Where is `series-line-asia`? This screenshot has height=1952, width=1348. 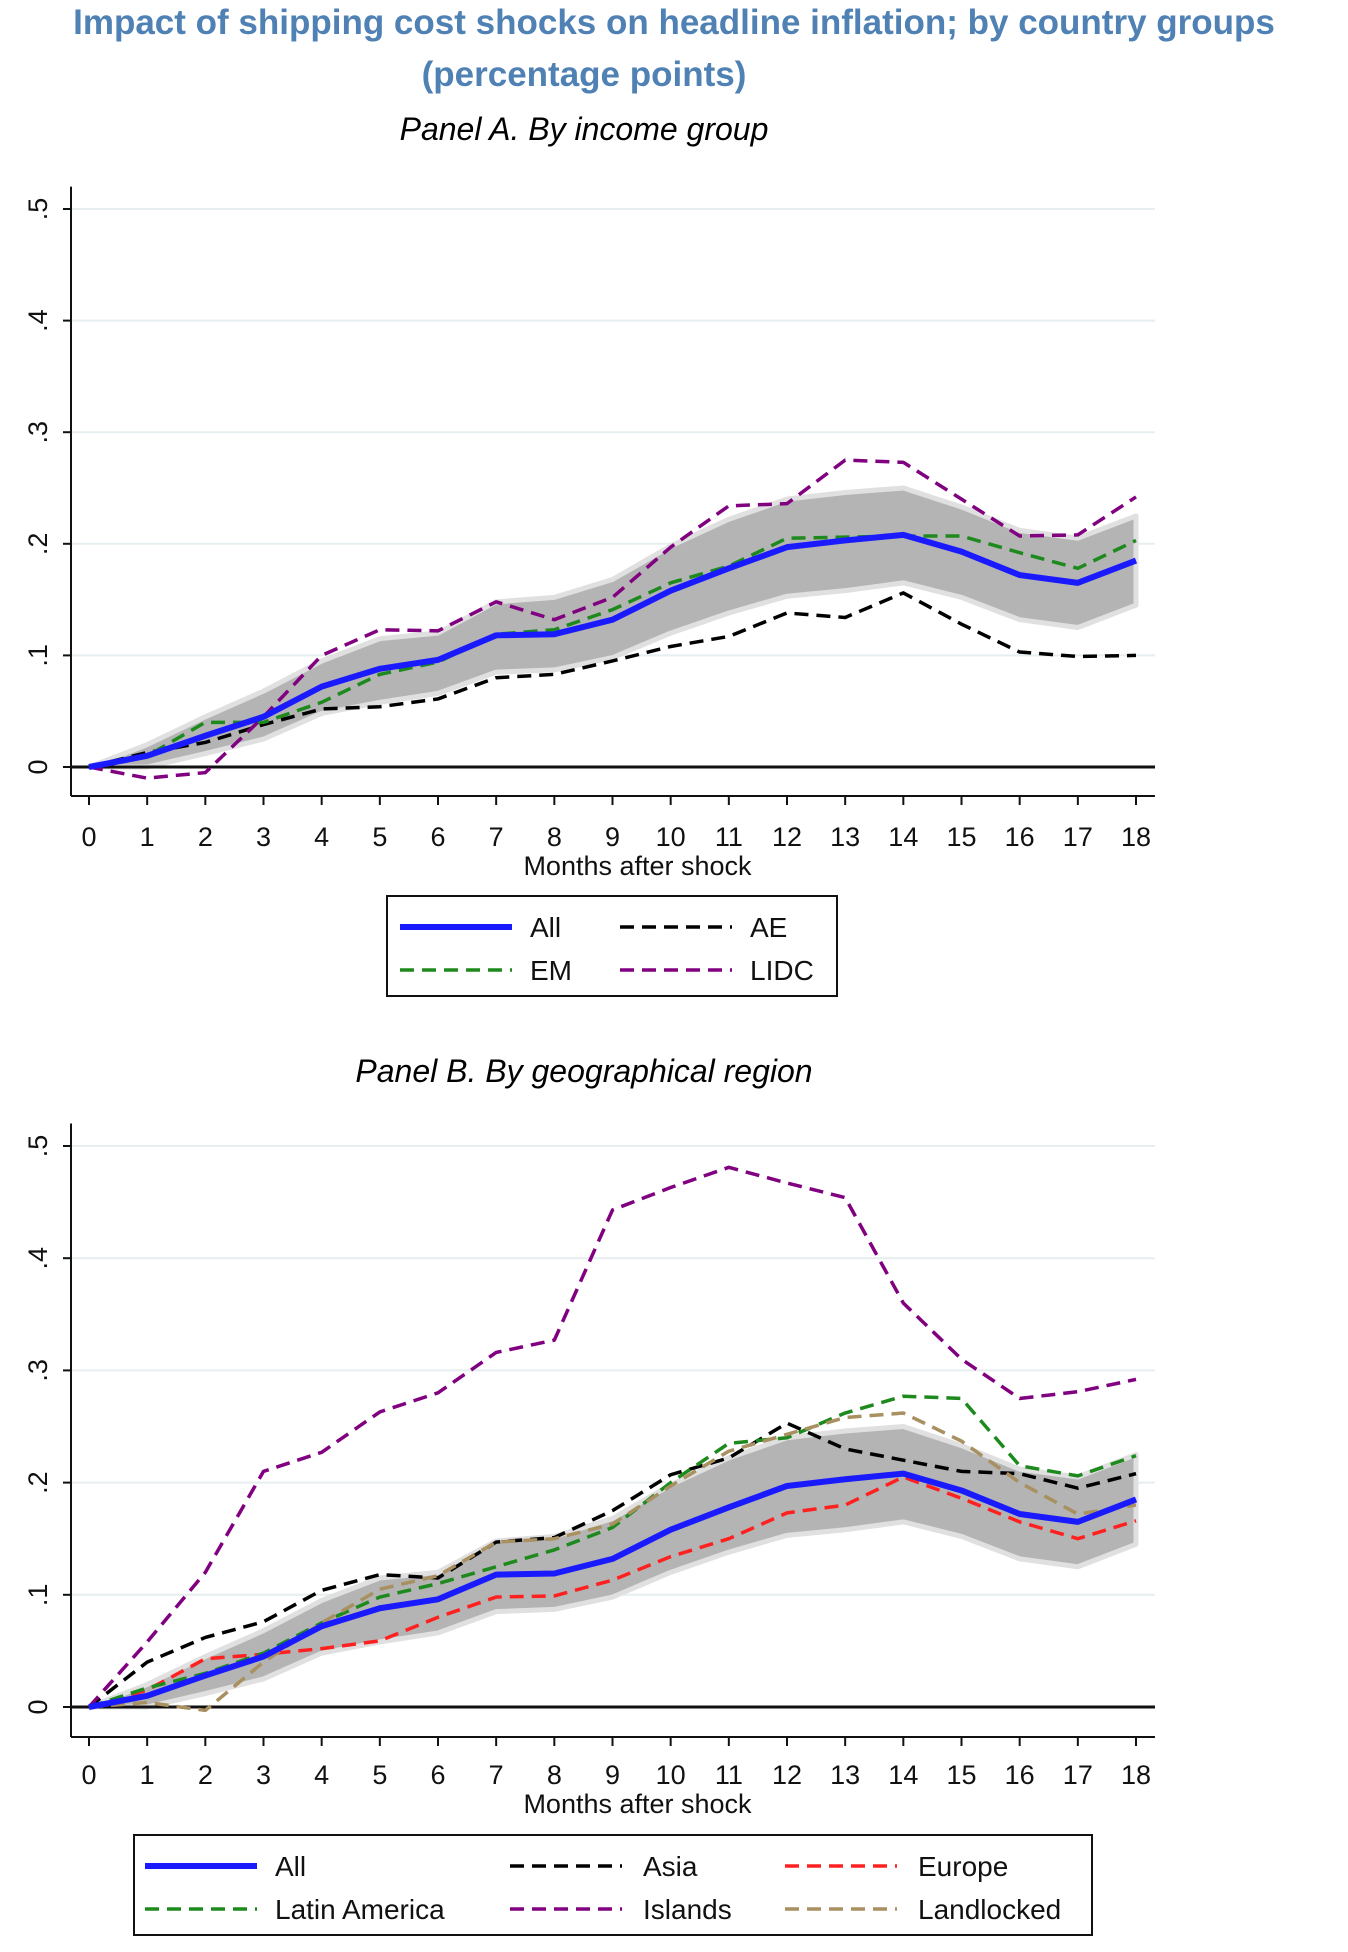
series-line-asia is located at coordinates (612, 1565).